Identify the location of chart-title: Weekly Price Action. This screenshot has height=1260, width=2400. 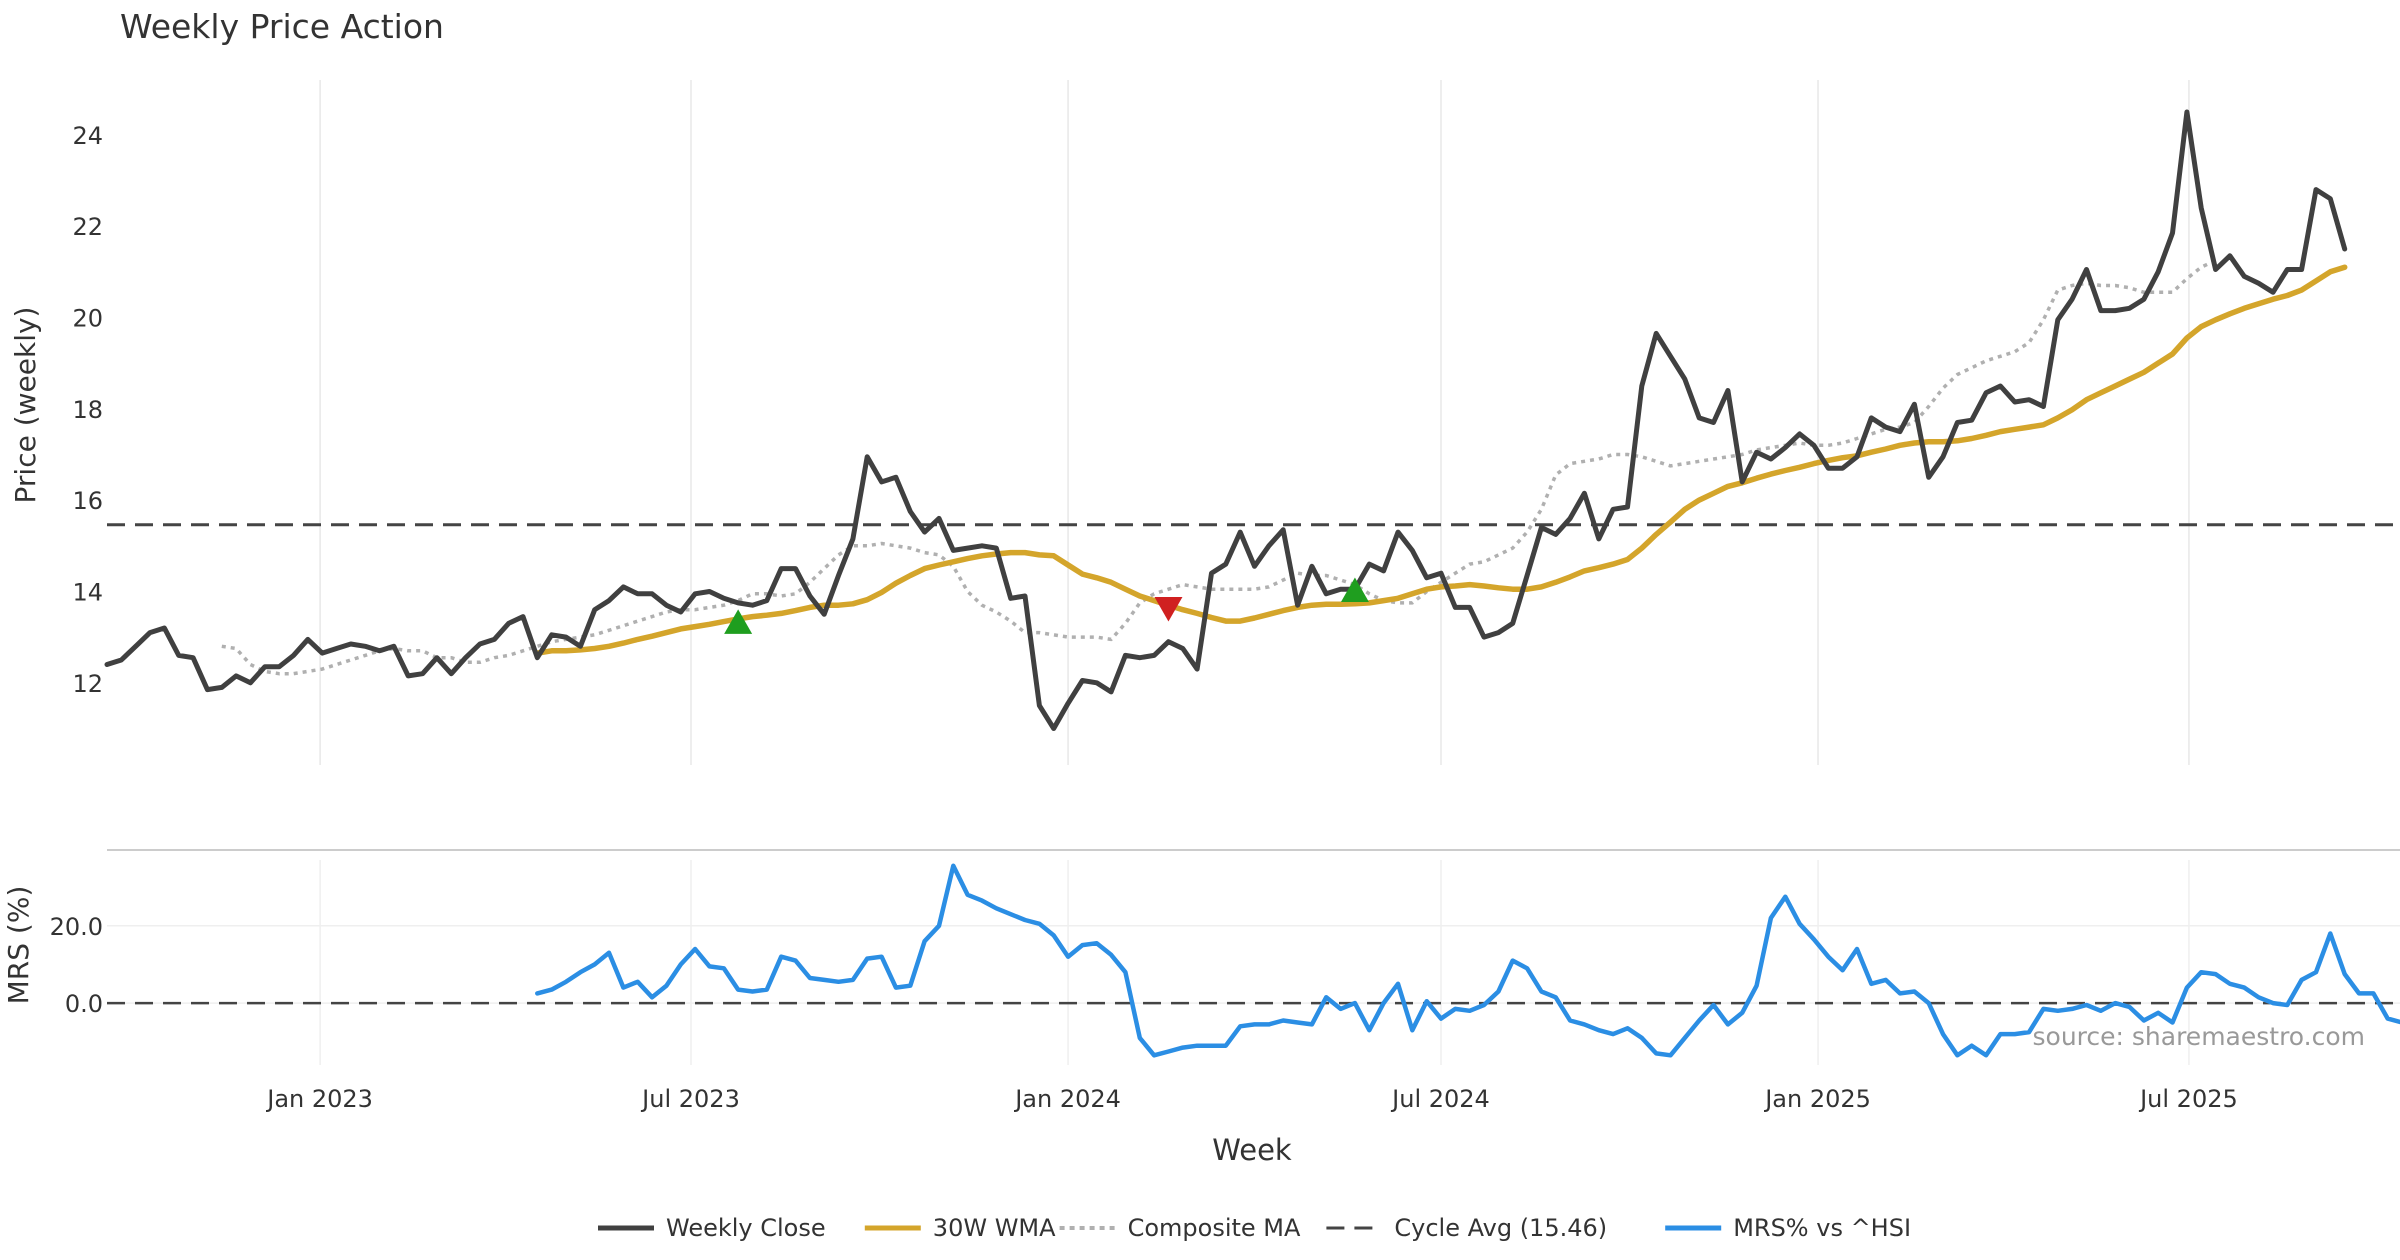
(282, 26).